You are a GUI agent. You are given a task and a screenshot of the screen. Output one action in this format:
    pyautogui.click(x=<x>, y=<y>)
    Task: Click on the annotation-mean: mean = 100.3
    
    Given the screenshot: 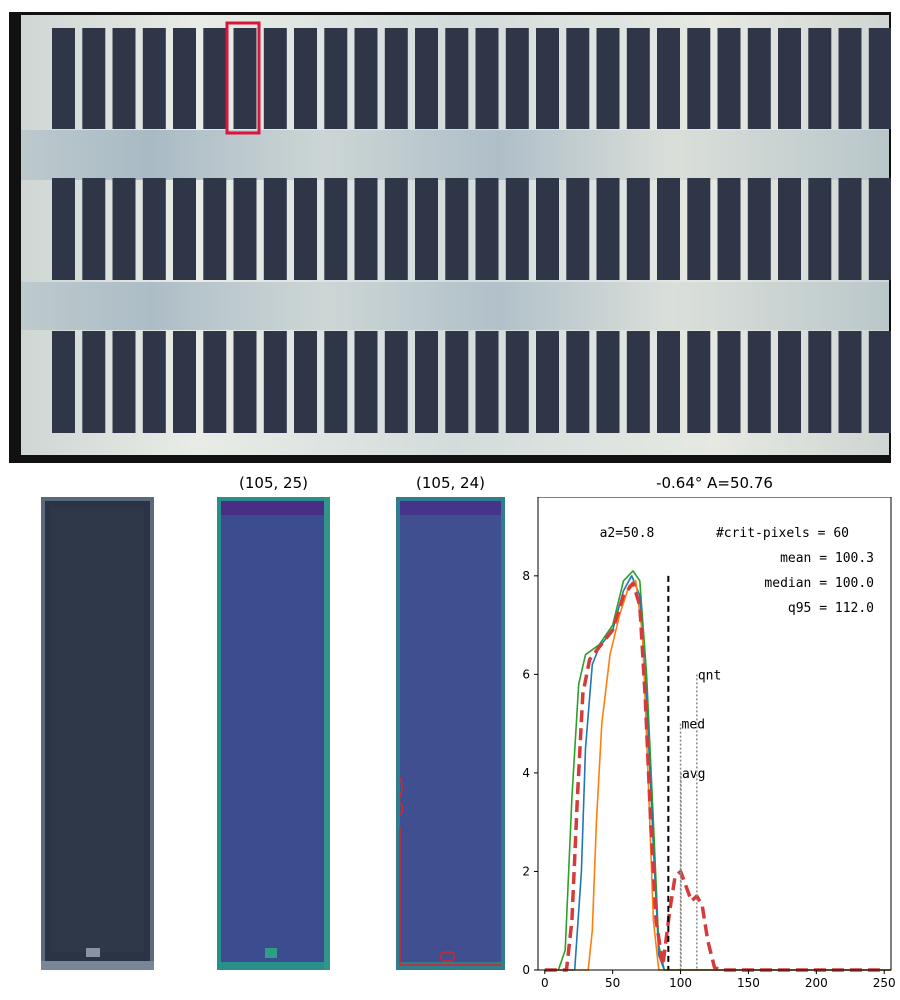 What is the action you would take?
    pyautogui.click(x=827, y=558)
    